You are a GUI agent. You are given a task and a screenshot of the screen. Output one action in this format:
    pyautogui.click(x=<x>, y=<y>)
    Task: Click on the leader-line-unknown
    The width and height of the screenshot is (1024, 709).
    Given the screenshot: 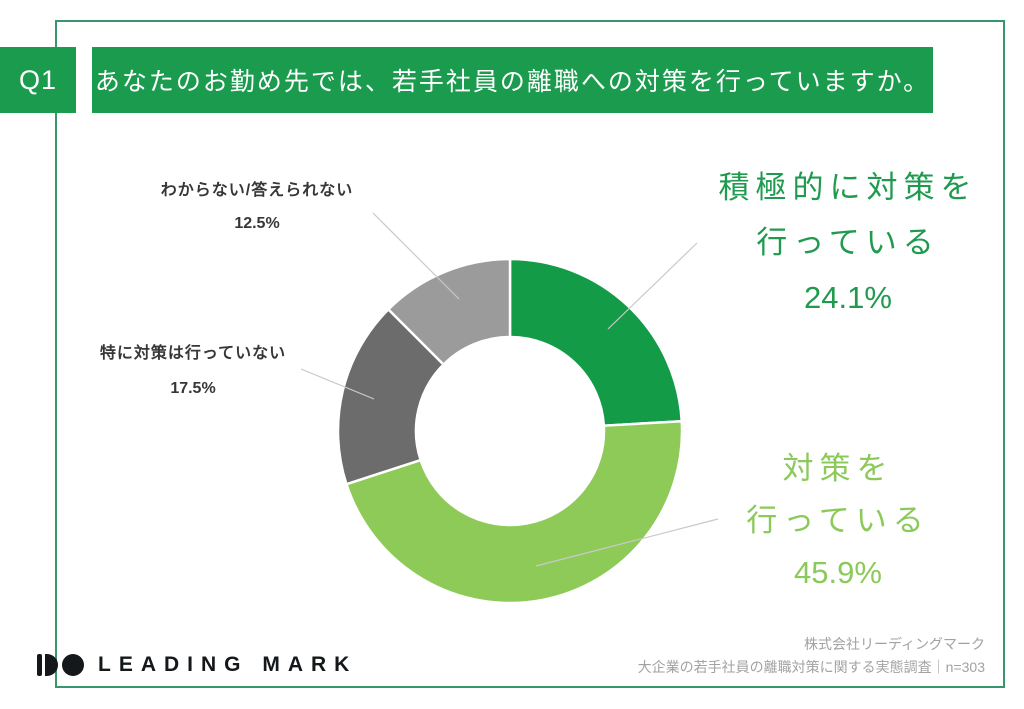 What is the action you would take?
    pyautogui.click(x=416, y=256)
    